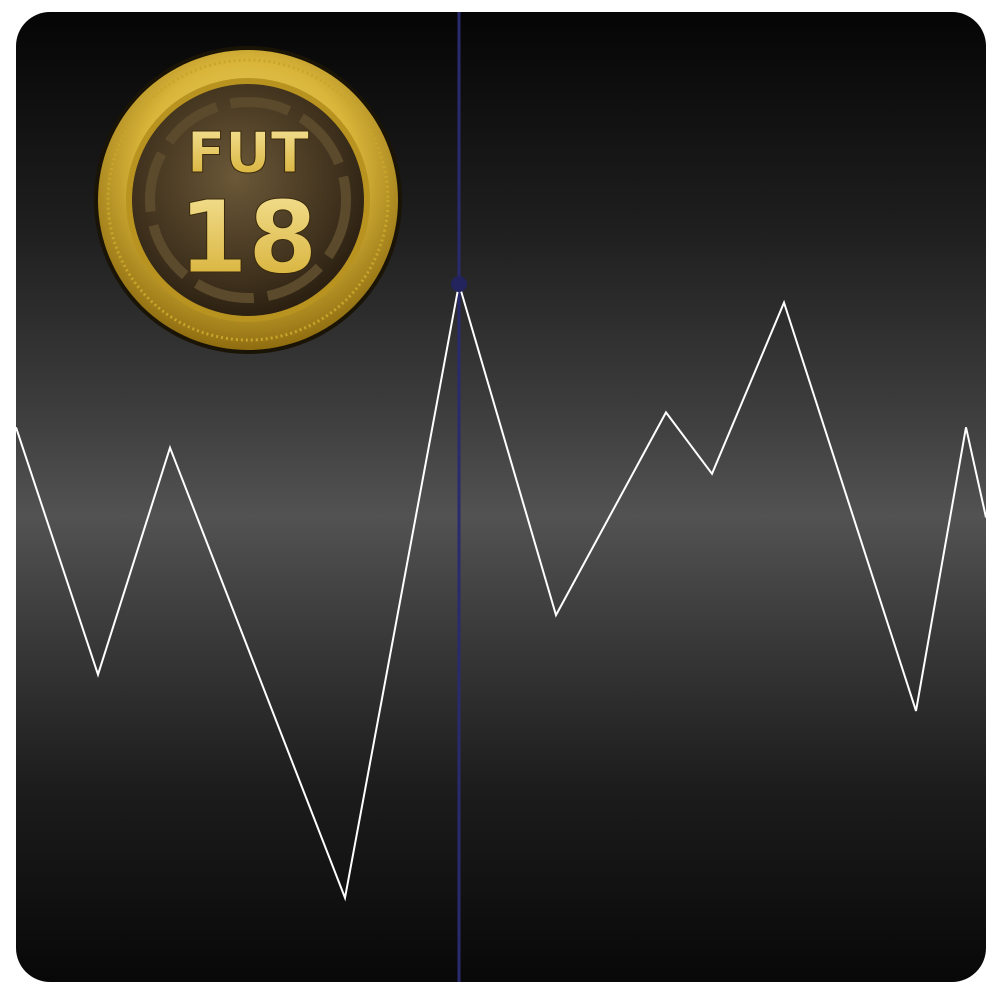  What do you see at coordinates (248, 153) in the screenshot?
I see `coin-fut-text: FUT` at bounding box center [248, 153].